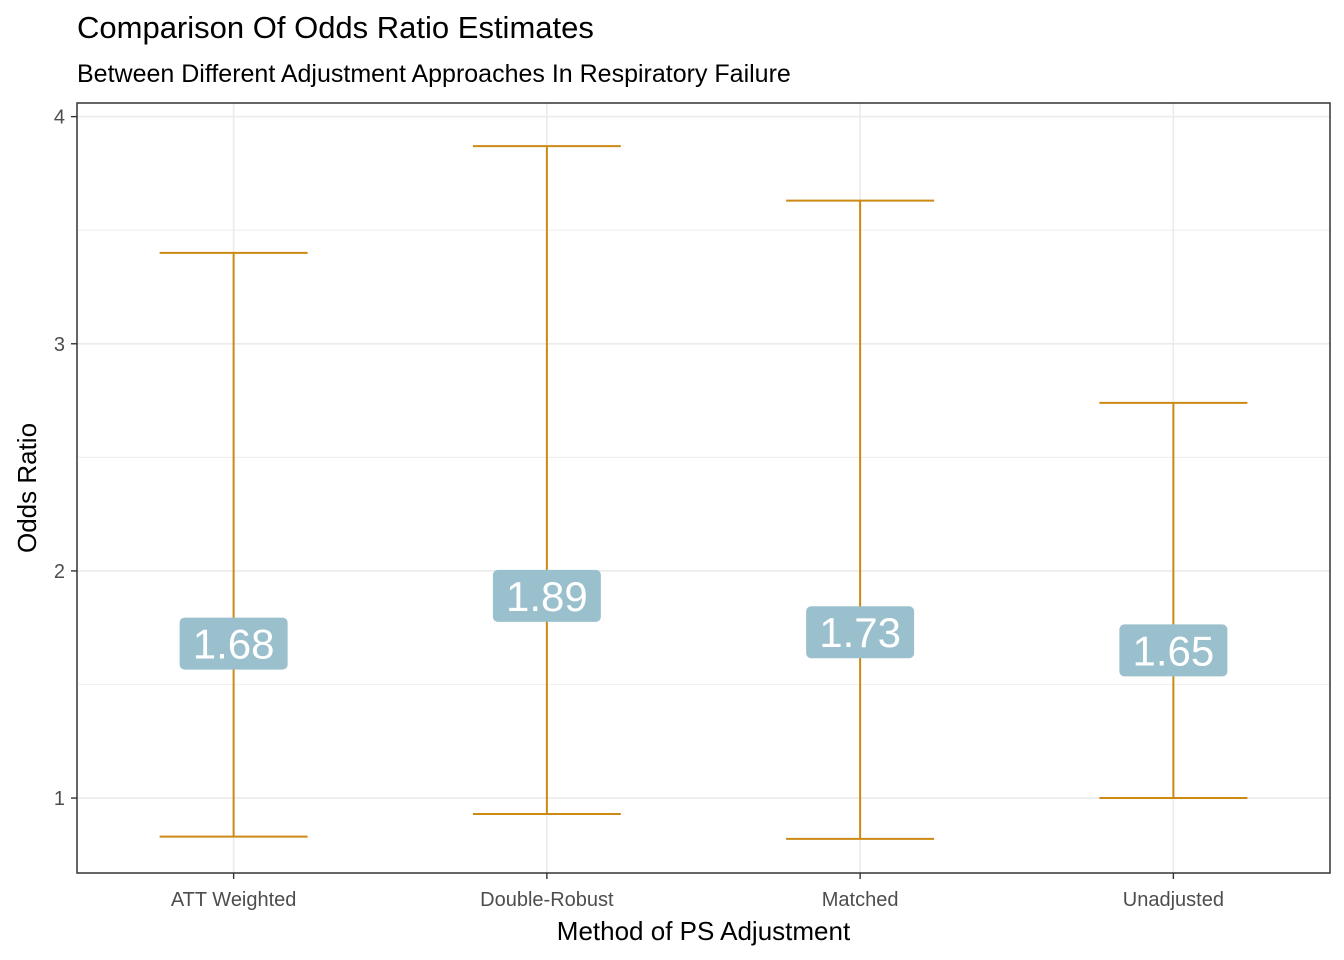 The width and height of the screenshot is (1344, 960). Describe the element at coordinates (547, 900) in the screenshot. I see `x-tick-label: Double-Robust` at that location.